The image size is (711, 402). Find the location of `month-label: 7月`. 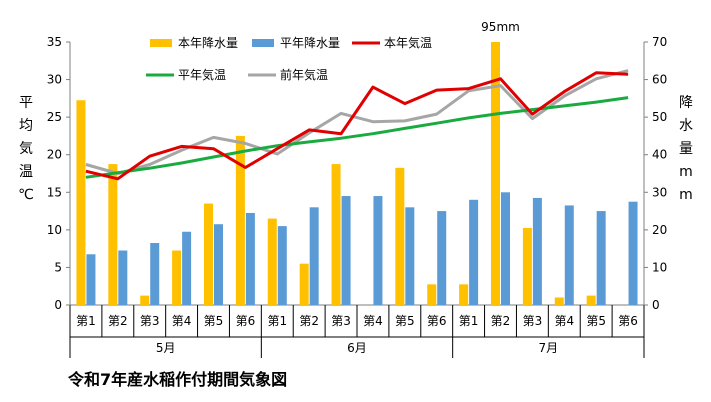

month-label: 7月 is located at coordinates (549, 348).